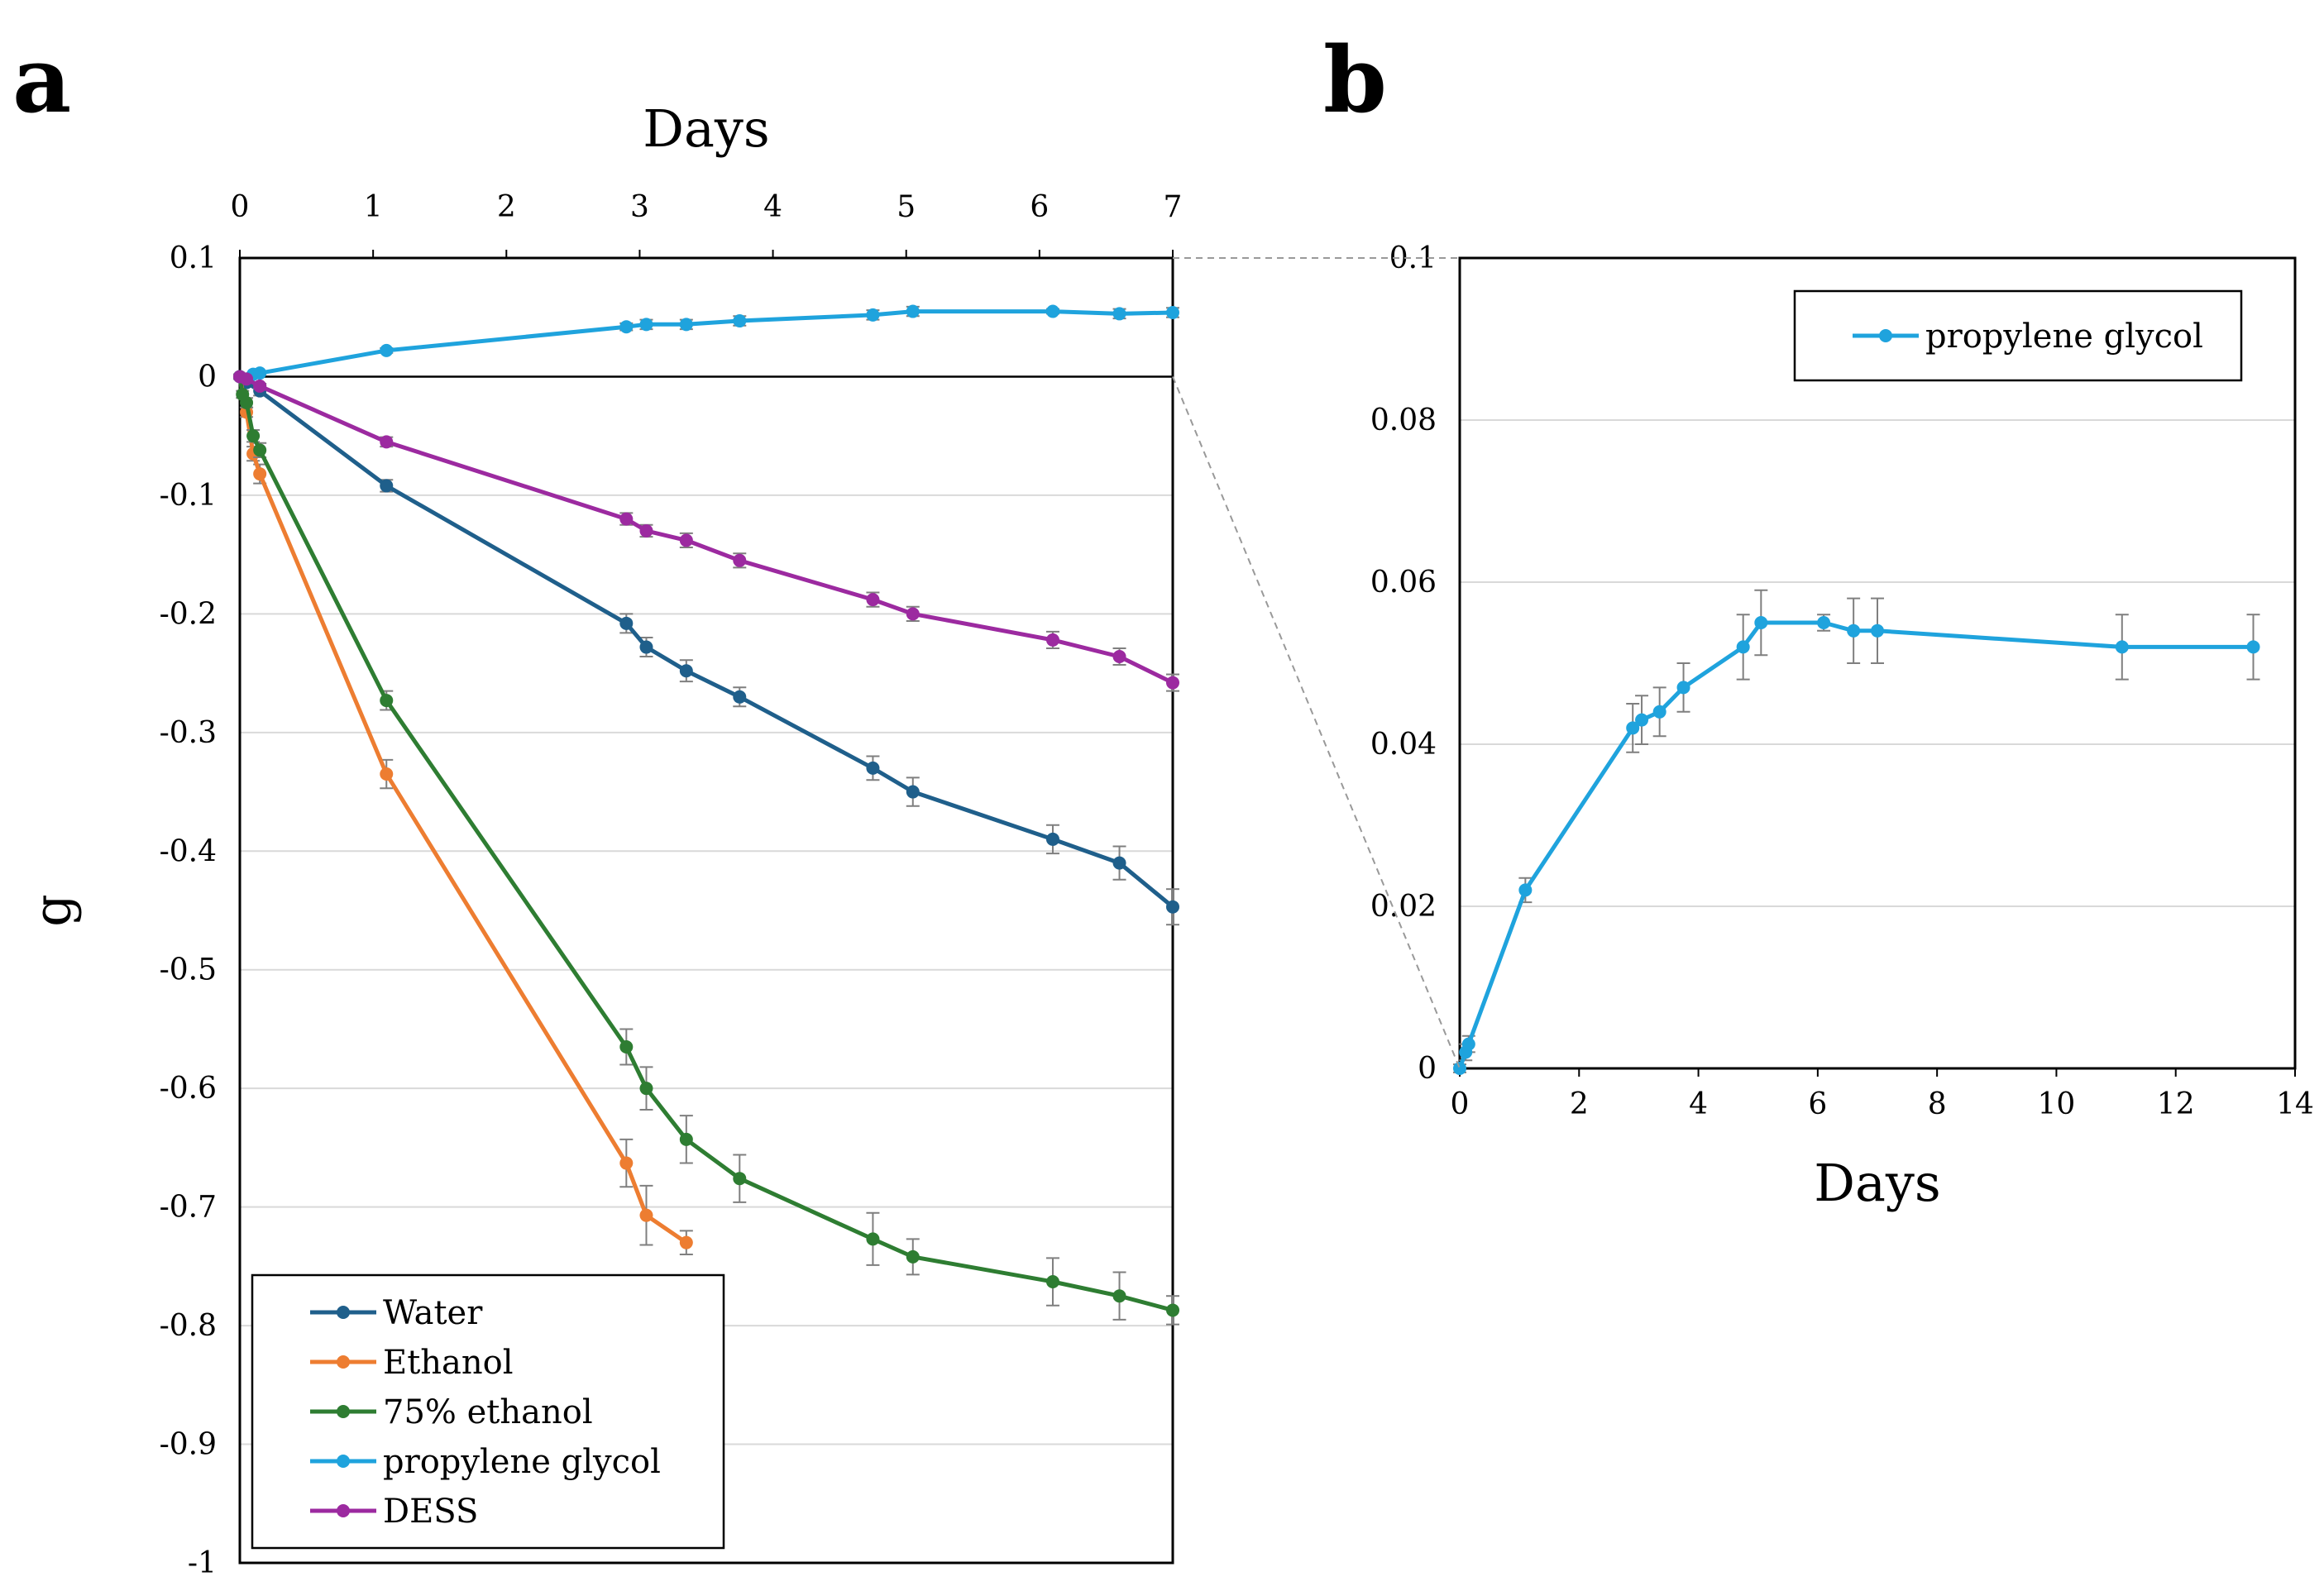 The width and height of the screenshot is (2324, 1591). Describe the element at coordinates (773, 207) in the screenshot. I see `x-tick-label: 4` at that location.